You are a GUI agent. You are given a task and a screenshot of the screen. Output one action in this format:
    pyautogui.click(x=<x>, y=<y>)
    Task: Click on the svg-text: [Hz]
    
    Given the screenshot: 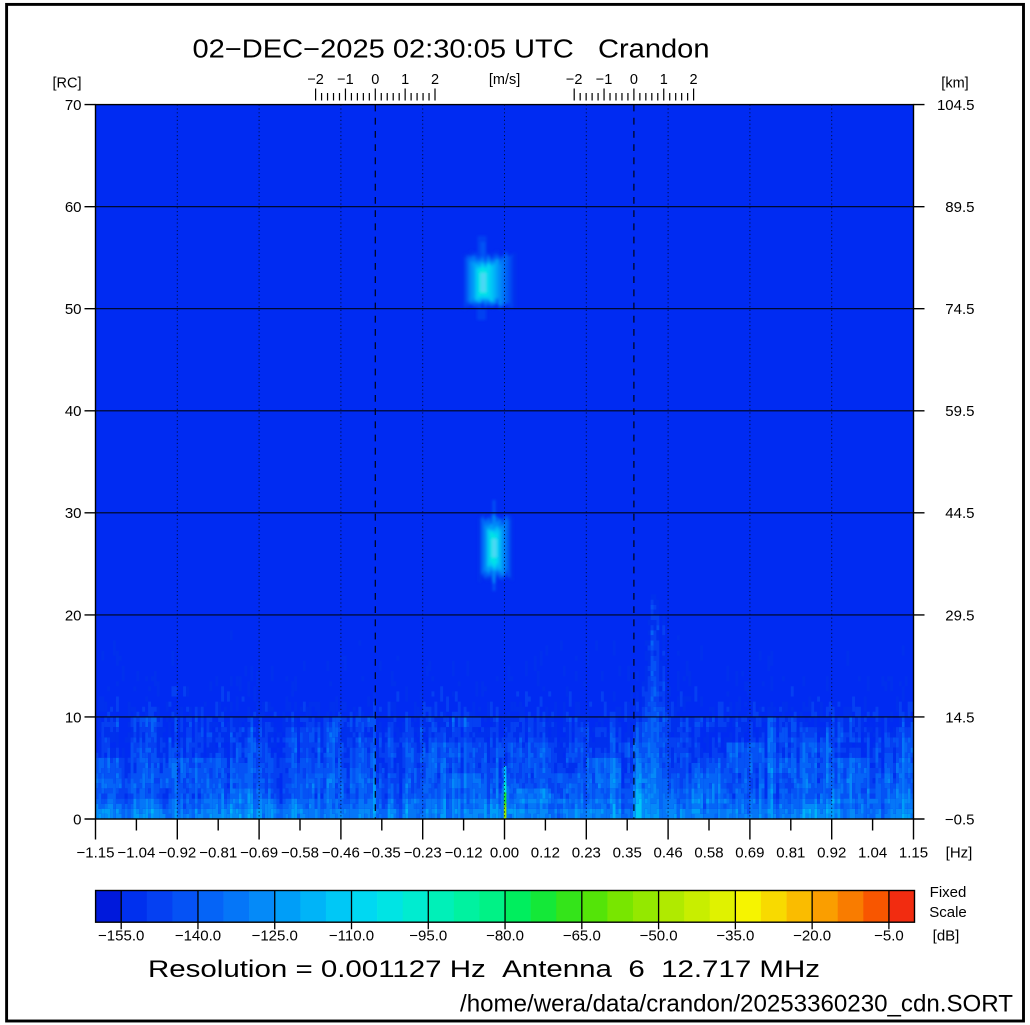 What is the action you would take?
    pyautogui.click(x=959, y=853)
    